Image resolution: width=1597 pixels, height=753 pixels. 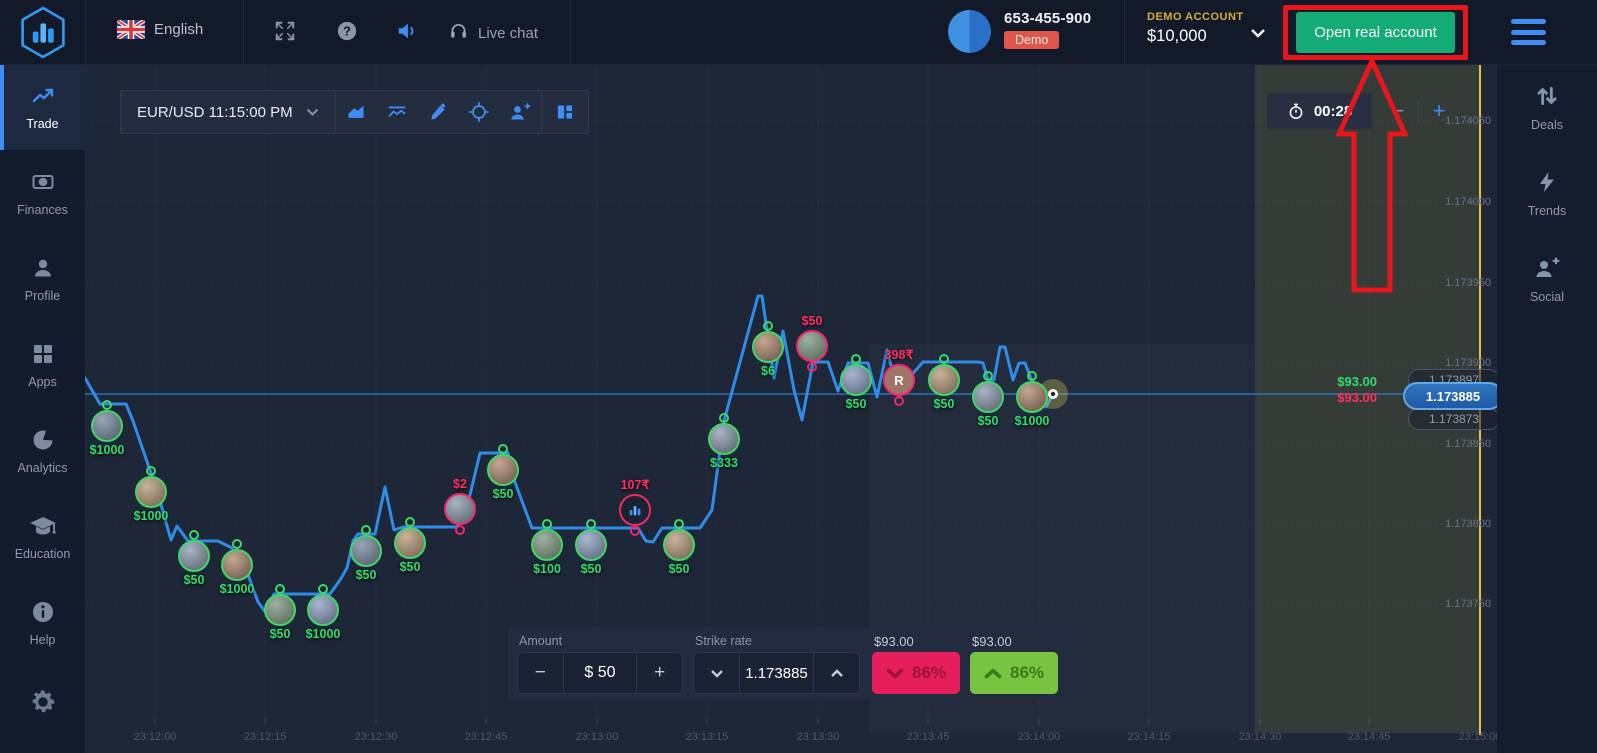 I want to click on info-icon, so click(x=42, y=611).